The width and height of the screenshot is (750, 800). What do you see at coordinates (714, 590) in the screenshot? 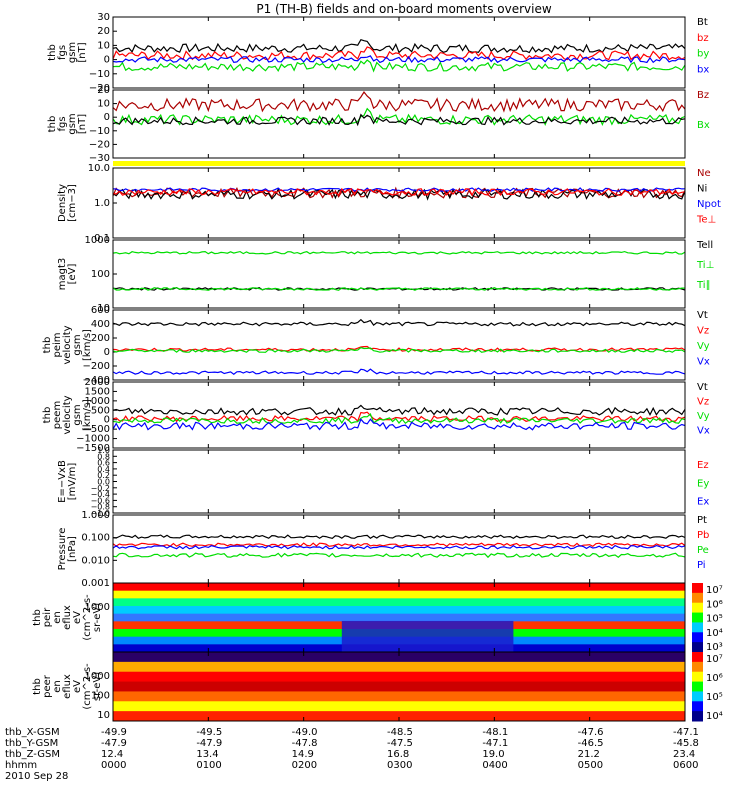
I see `colorbar-label: 10⁷` at bounding box center [714, 590].